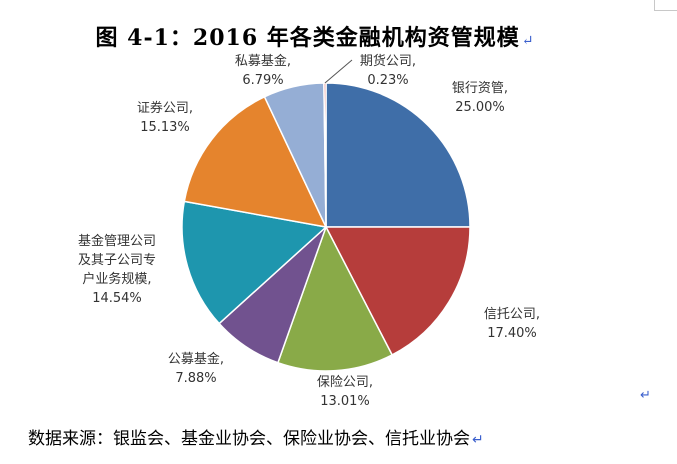 The image size is (677, 464). What do you see at coordinates (165, 127) in the screenshot?
I see `slice-percent-5: 15.13%` at bounding box center [165, 127].